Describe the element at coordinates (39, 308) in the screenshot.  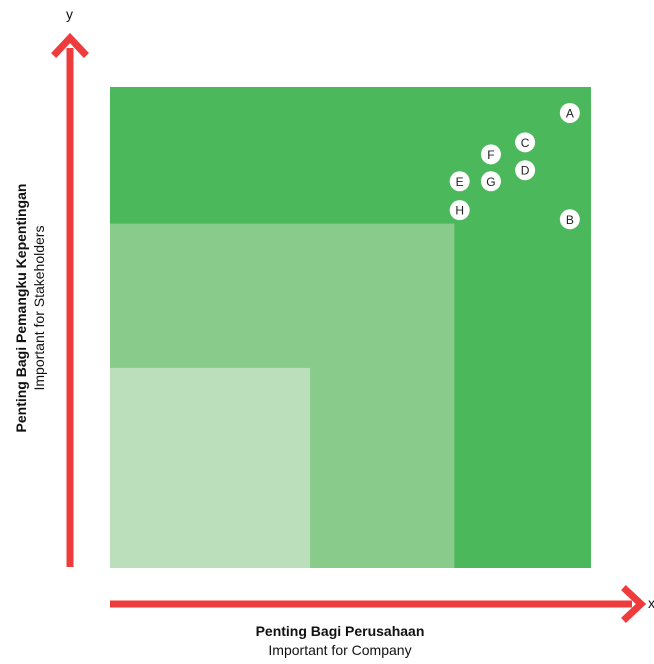
I see `y-axis-subtitle: Important for Stakeholders` at that location.